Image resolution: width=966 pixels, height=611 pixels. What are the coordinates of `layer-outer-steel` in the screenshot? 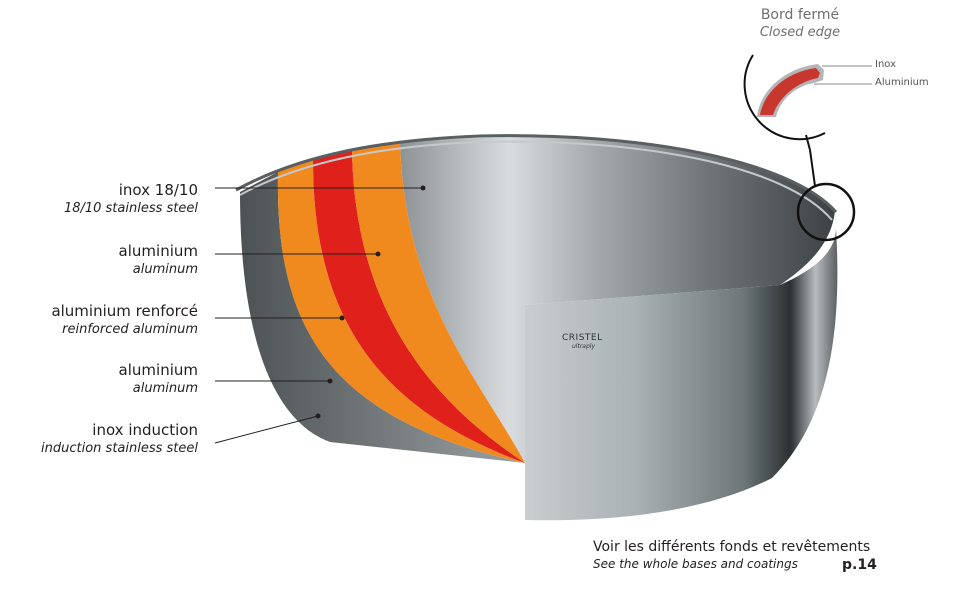 It's located at (382, 317).